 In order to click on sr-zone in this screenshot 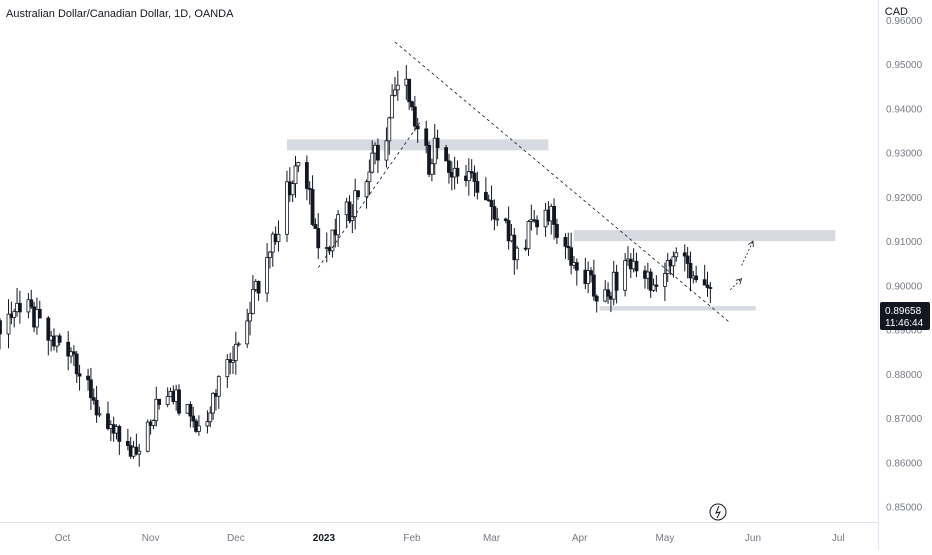, I will do `click(417, 145)`.